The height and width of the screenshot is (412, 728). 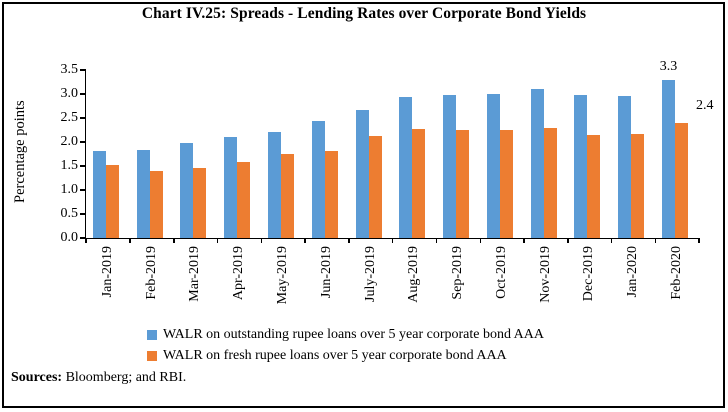 I want to click on category-group: Apr-2019, so click(x=238, y=185).